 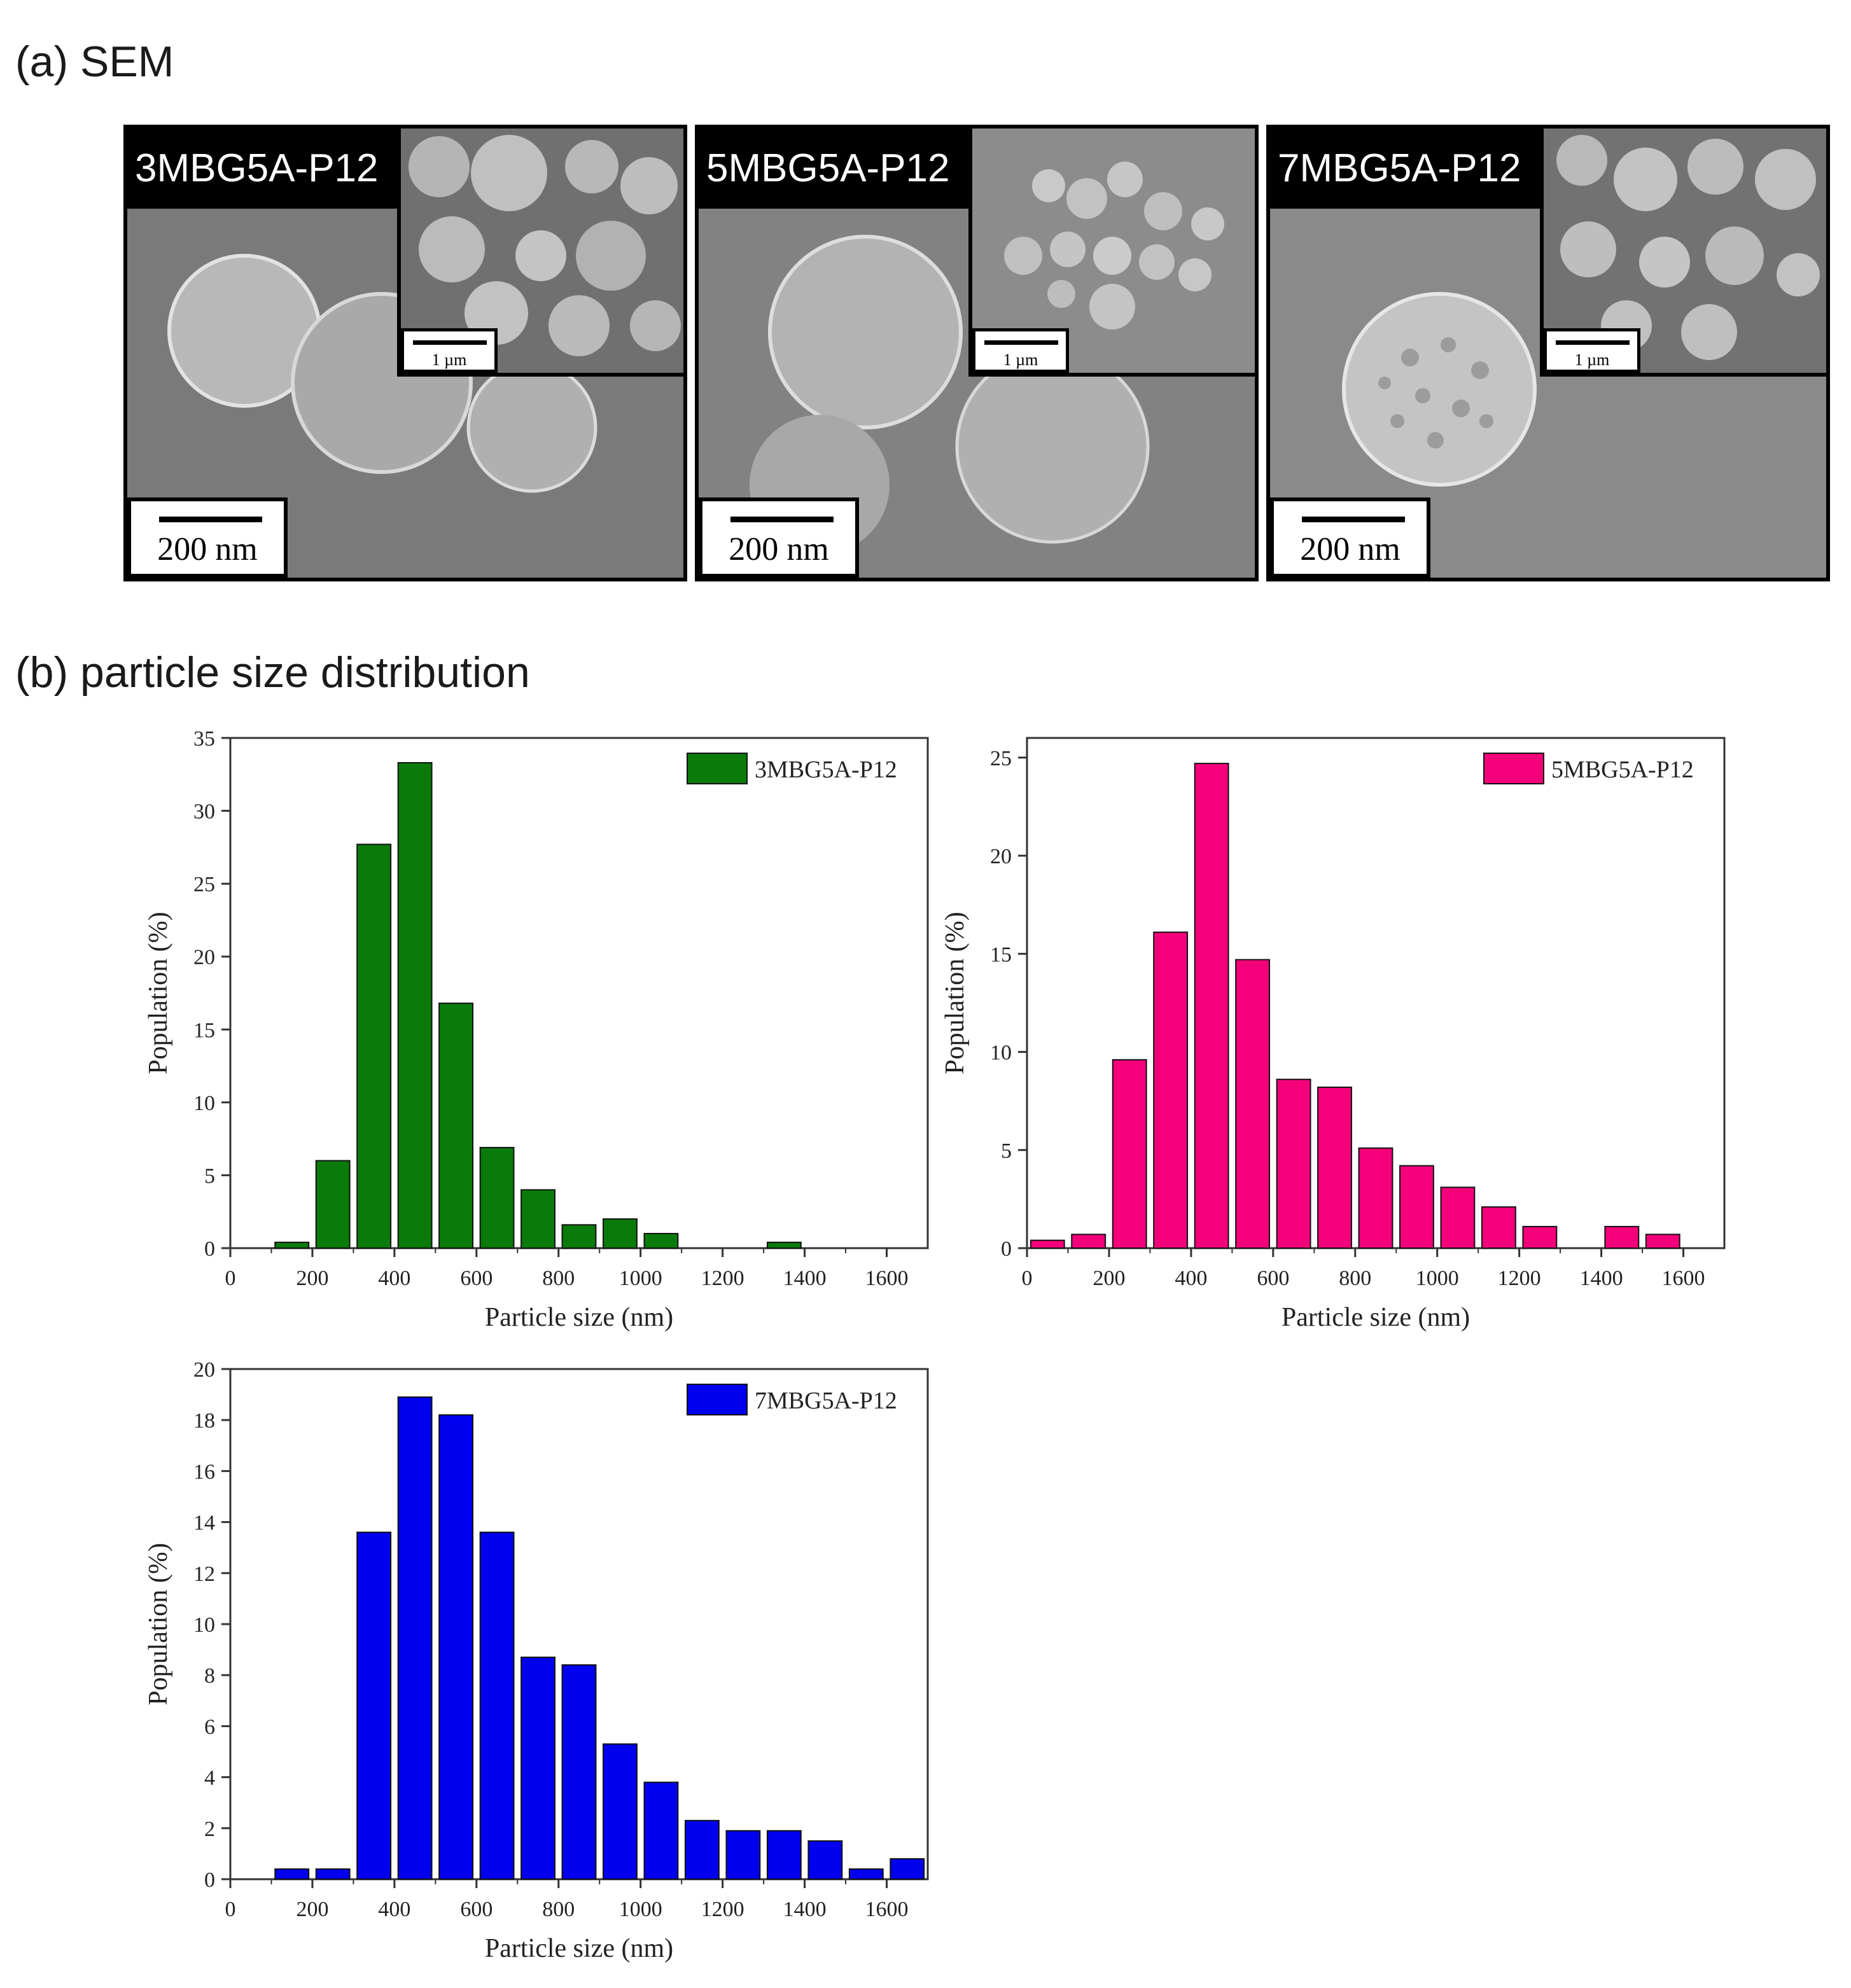 What do you see at coordinates (826, 769) in the screenshot?
I see `legend-label: 3MBG5A-P12` at bounding box center [826, 769].